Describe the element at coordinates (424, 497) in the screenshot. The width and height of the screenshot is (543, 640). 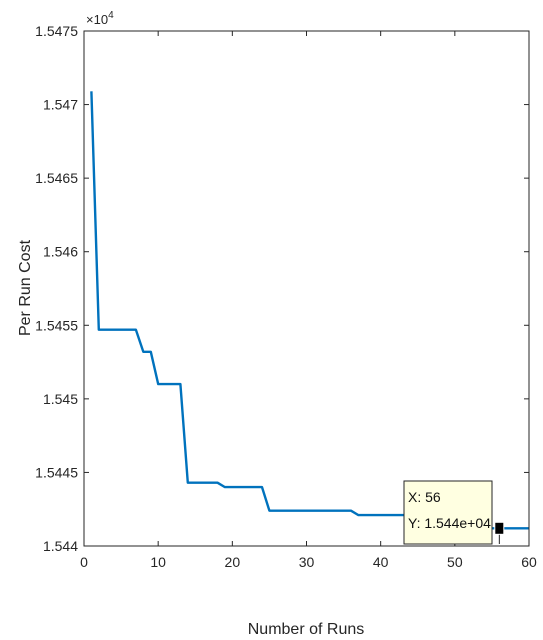
I see `data-tip-x-text: X: 56` at that location.